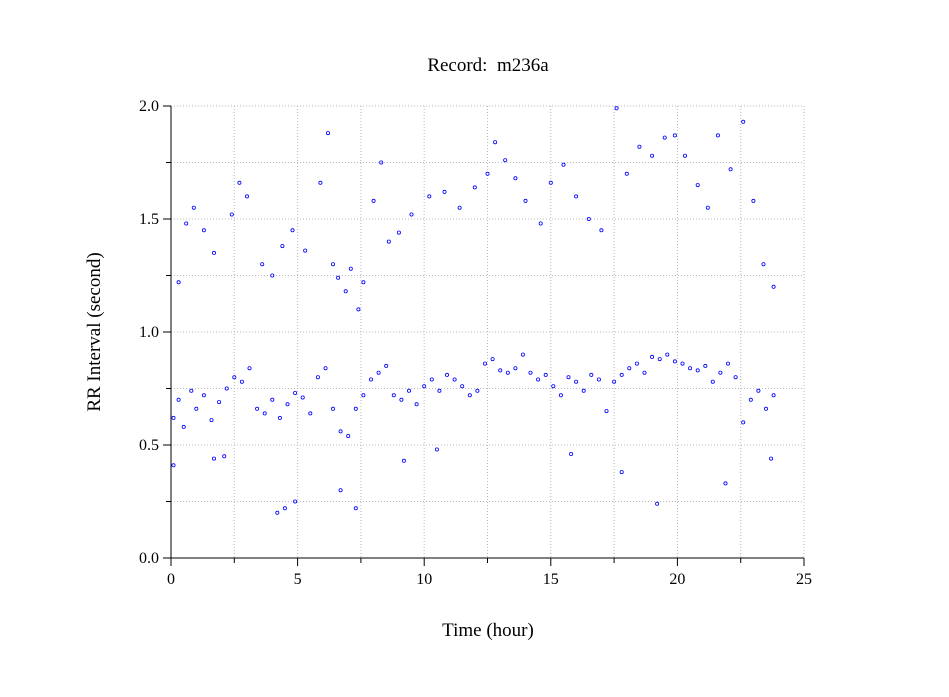  Describe the element at coordinates (149, 332) in the screenshot. I see `y-tick-label: 1.0` at that location.